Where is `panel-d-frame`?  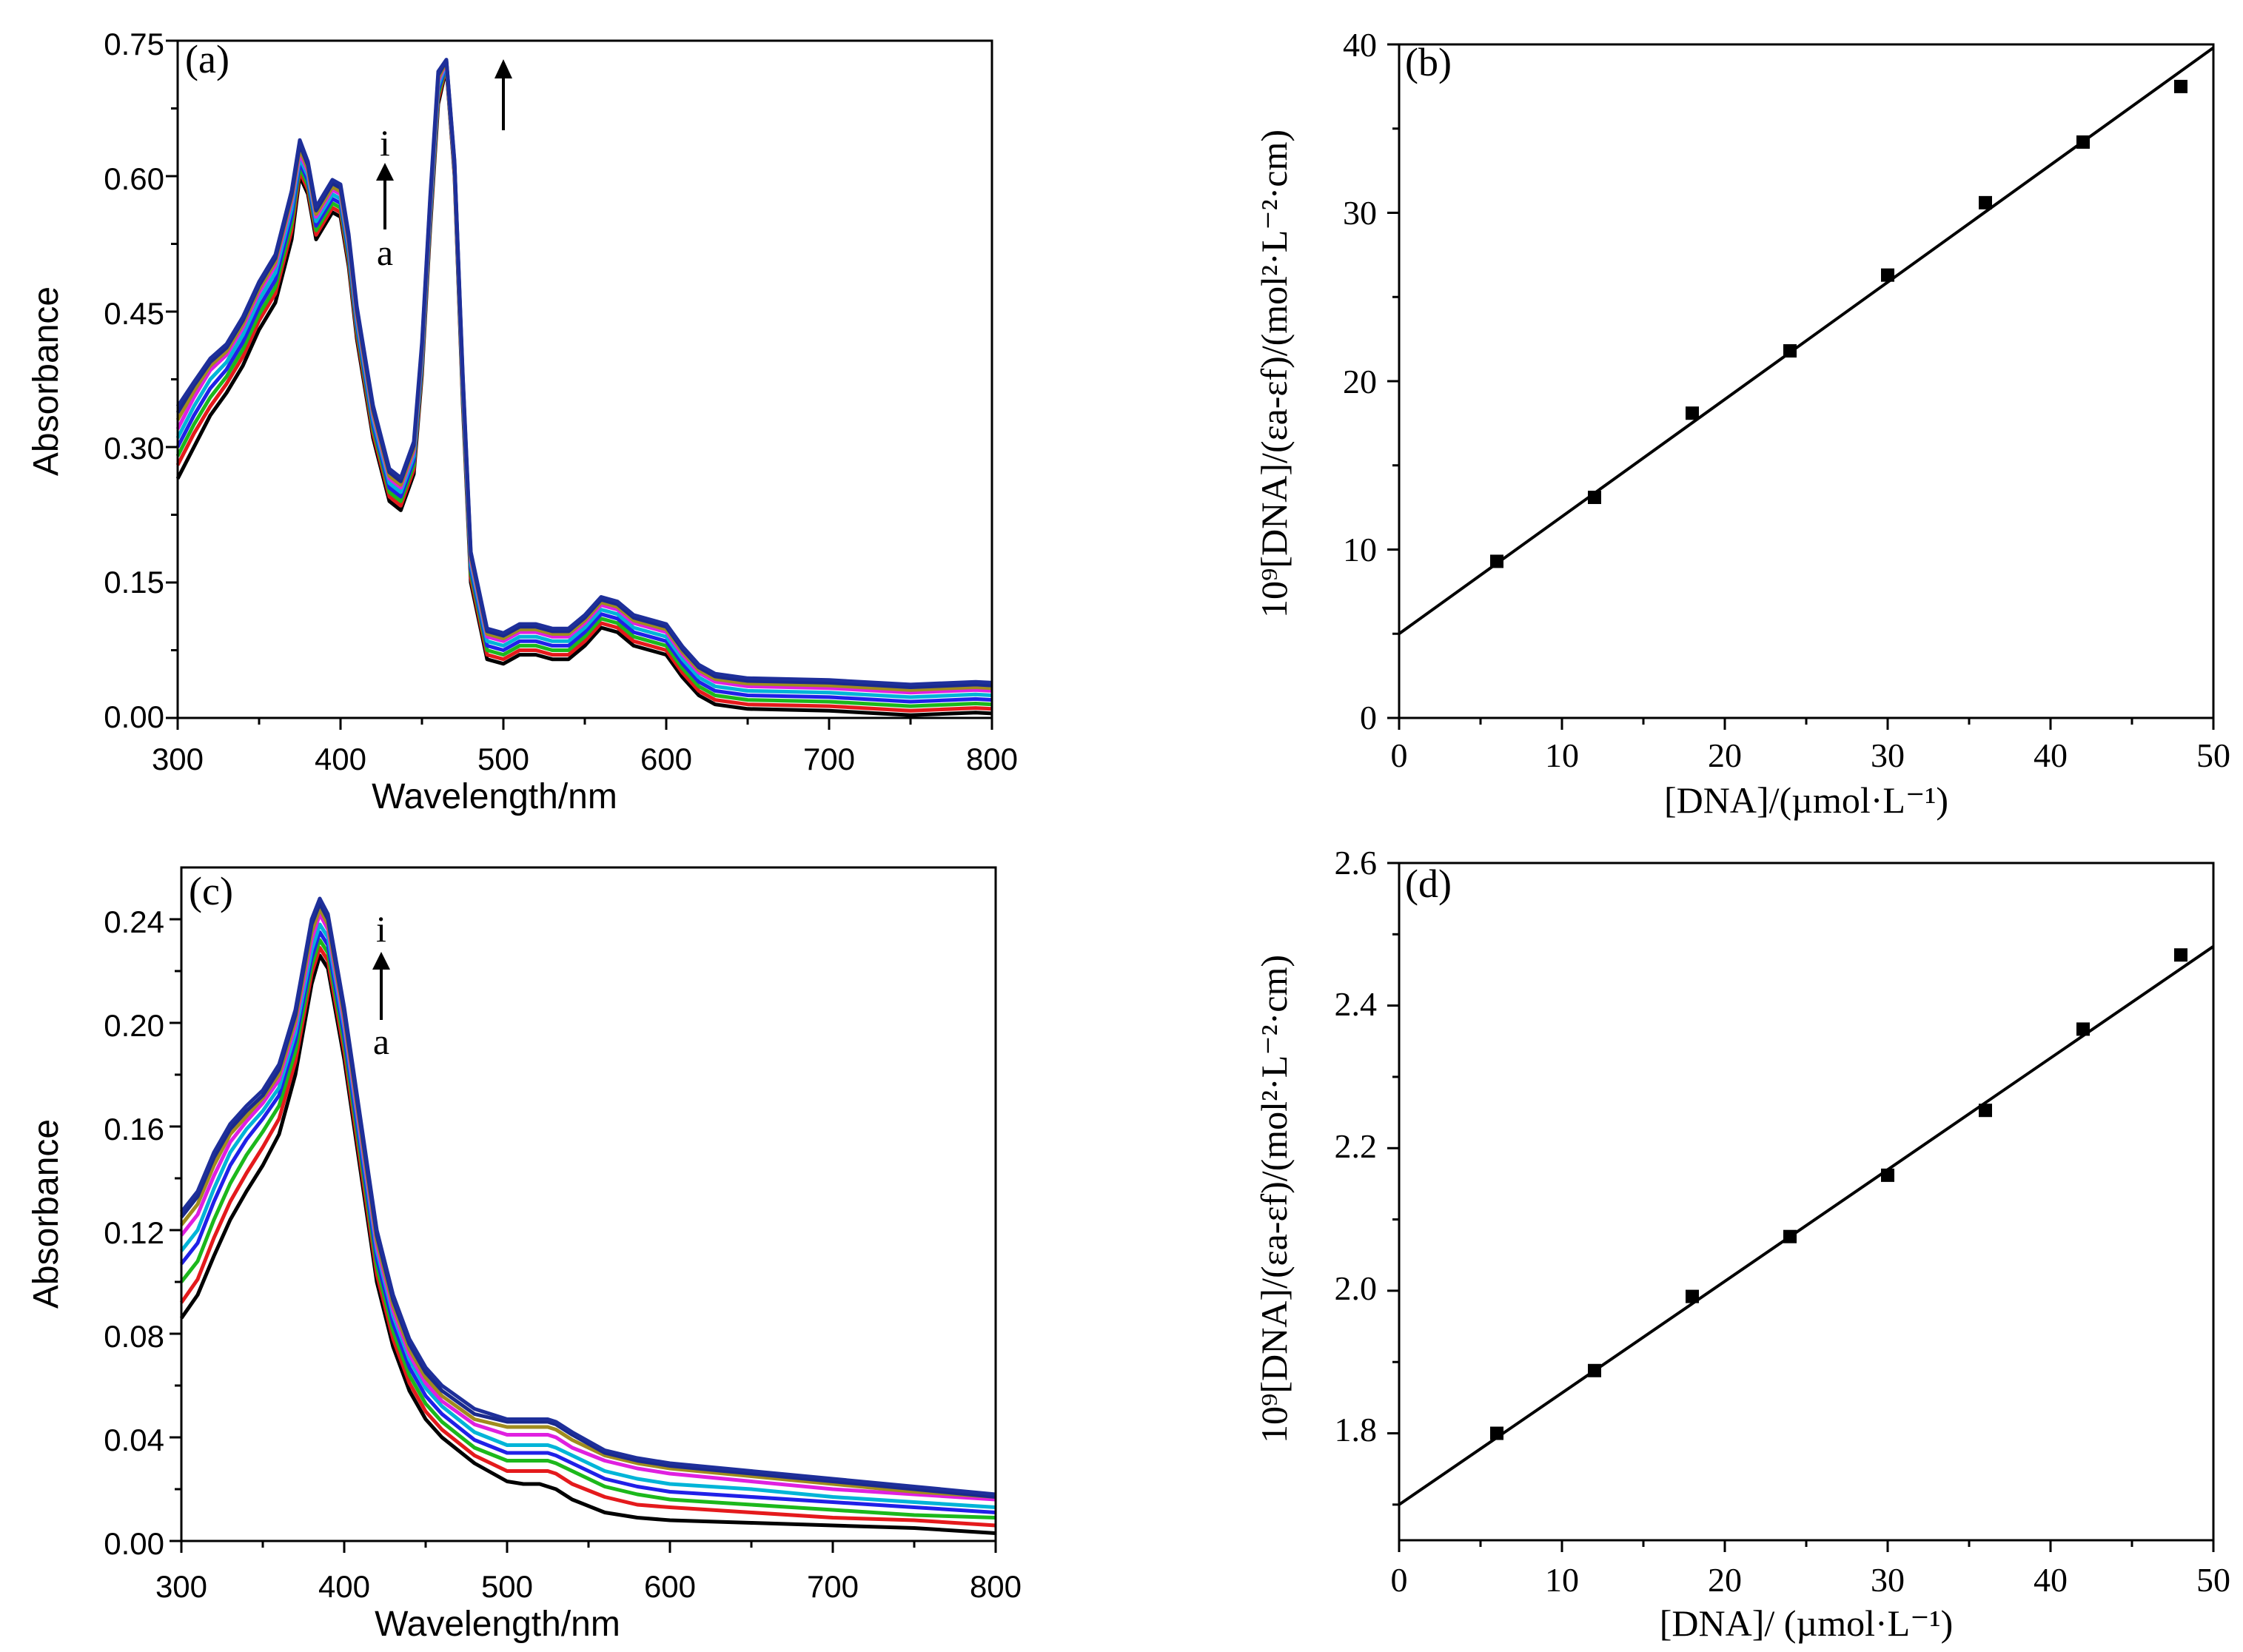 panel-d-frame is located at coordinates (1806, 1202).